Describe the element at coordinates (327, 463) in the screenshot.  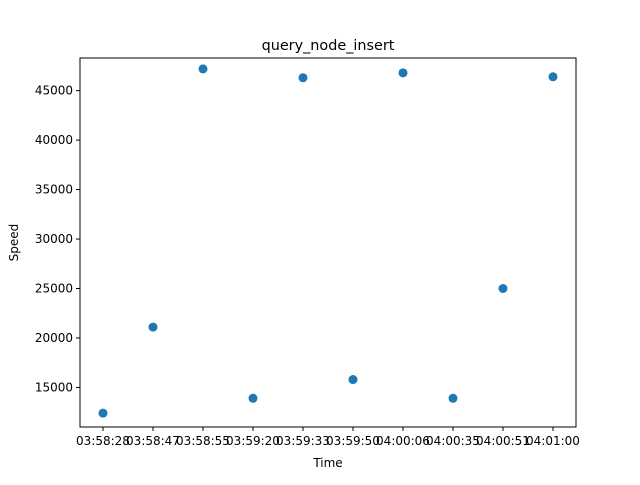
I see `x-axis-label: Time` at that location.